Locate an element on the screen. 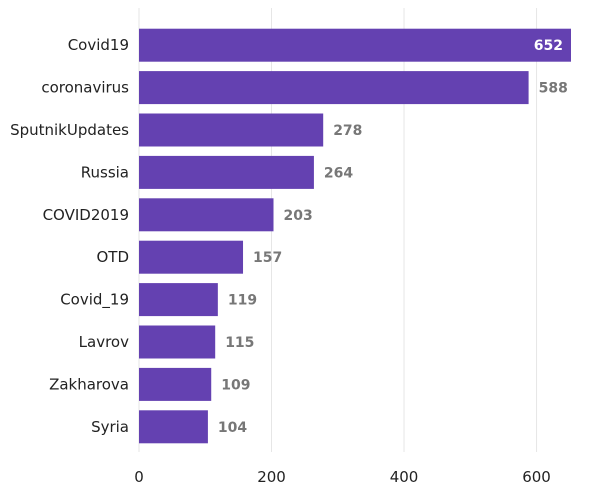 The width and height of the screenshot is (610, 490). bar-Covid19 is located at coordinates (355, 45).